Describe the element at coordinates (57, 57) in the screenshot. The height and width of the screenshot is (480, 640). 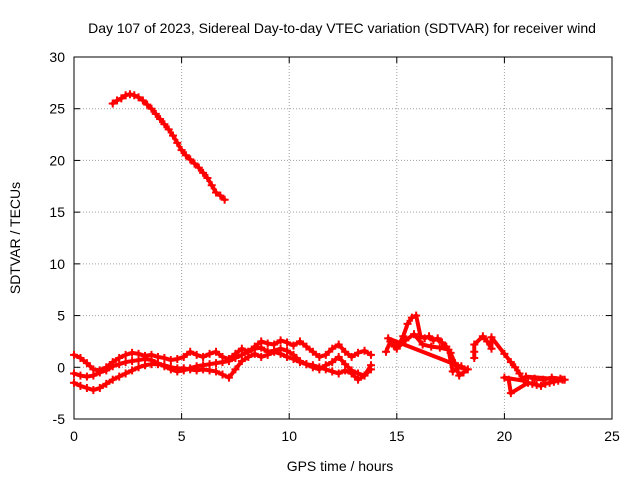
I see `y-tick-label: 30` at that location.